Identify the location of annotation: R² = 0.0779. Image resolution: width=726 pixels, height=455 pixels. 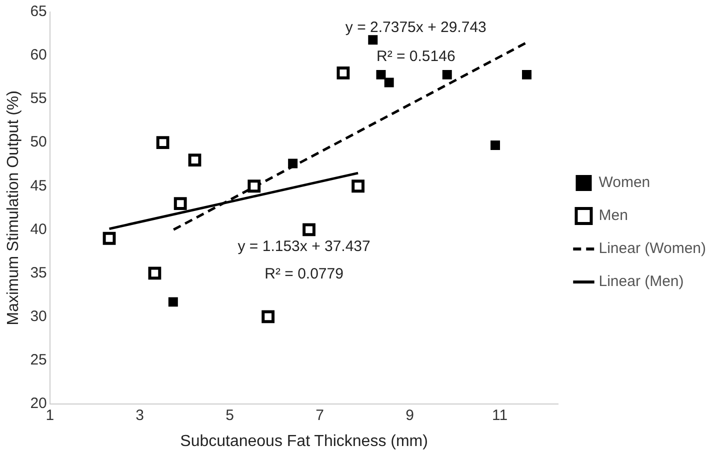
(304, 274).